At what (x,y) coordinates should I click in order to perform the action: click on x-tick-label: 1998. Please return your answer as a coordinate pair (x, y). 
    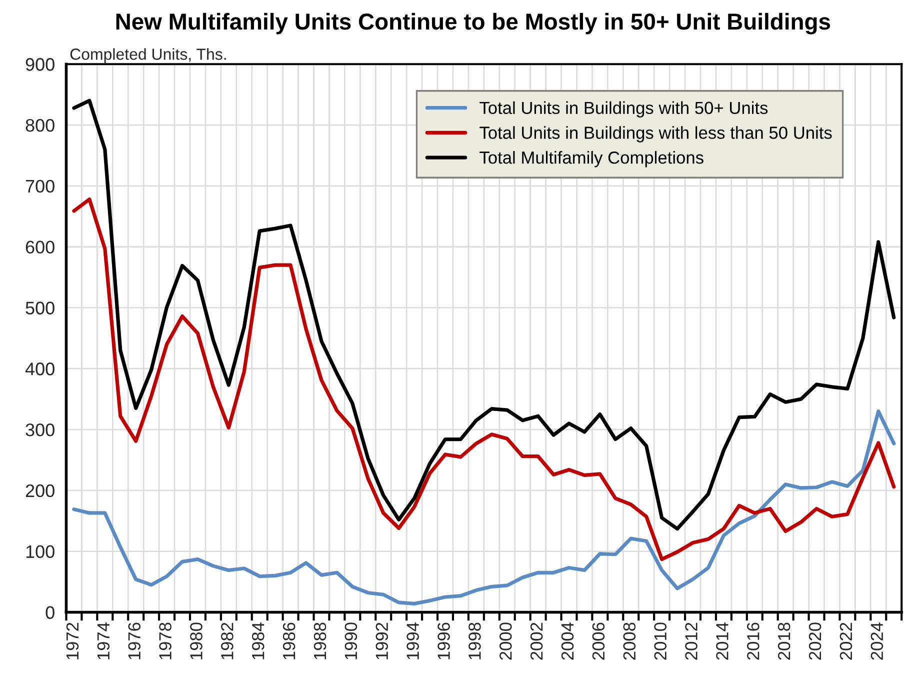
    Looking at the image, I should click on (474, 641).